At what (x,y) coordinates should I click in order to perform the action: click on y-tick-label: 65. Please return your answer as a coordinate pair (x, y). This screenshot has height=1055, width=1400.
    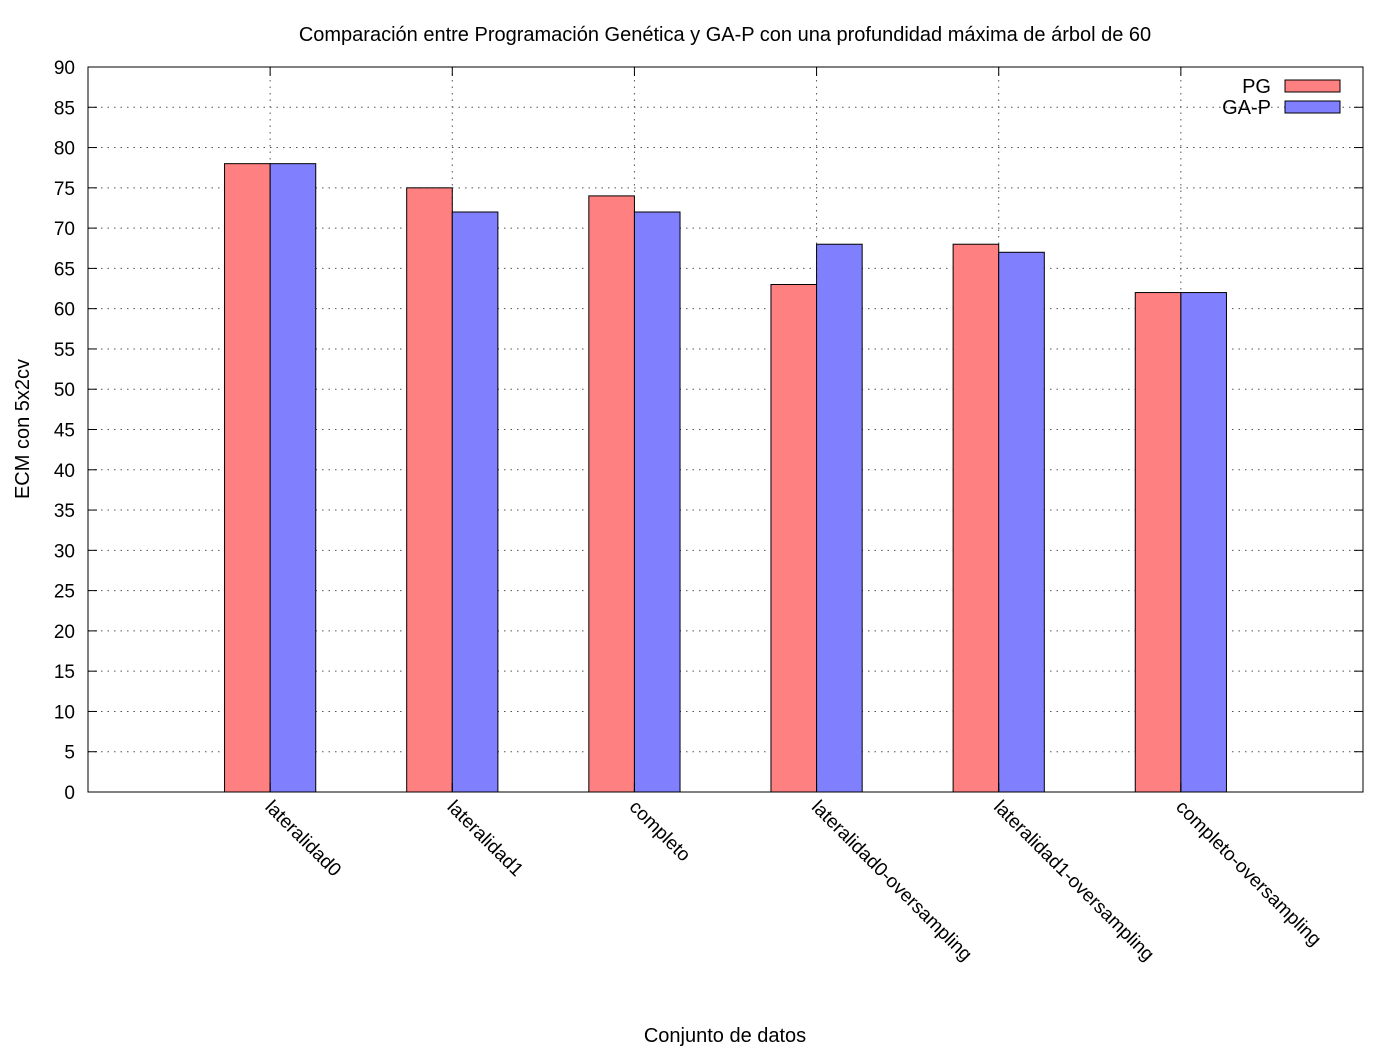
    Looking at the image, I should click on (64, 269).